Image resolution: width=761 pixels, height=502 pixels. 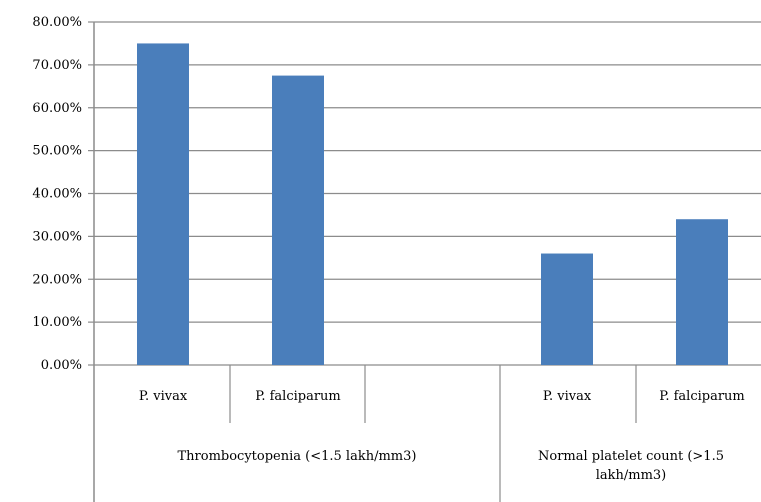 I want to click on y-tick-label: 30.00%, so click(x=57, y=236).